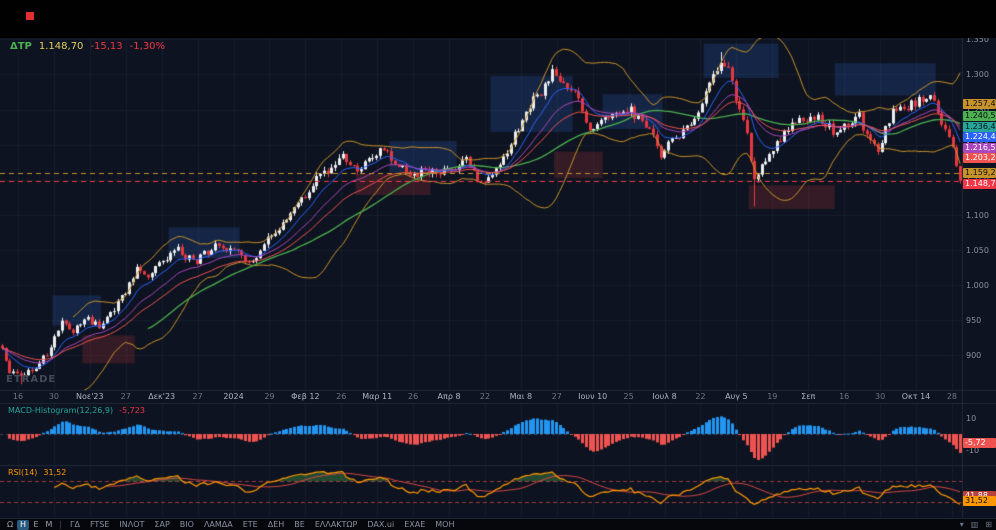  What do you see at coordinates (916, 396) in the screenshot?
I see `time-tick: Οκτ 14` at bounding box center [916, 396].